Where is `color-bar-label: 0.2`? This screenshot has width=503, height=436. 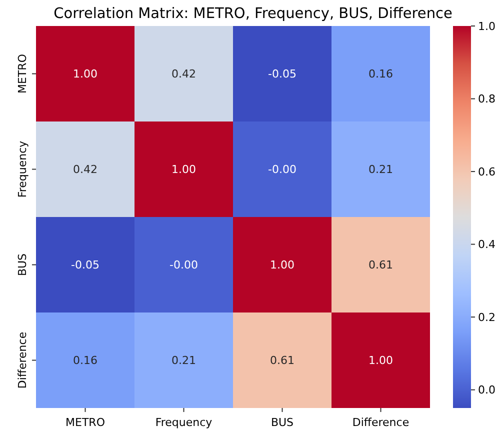 color-bar-label: 0.2 is located at coordinates (487, 317).